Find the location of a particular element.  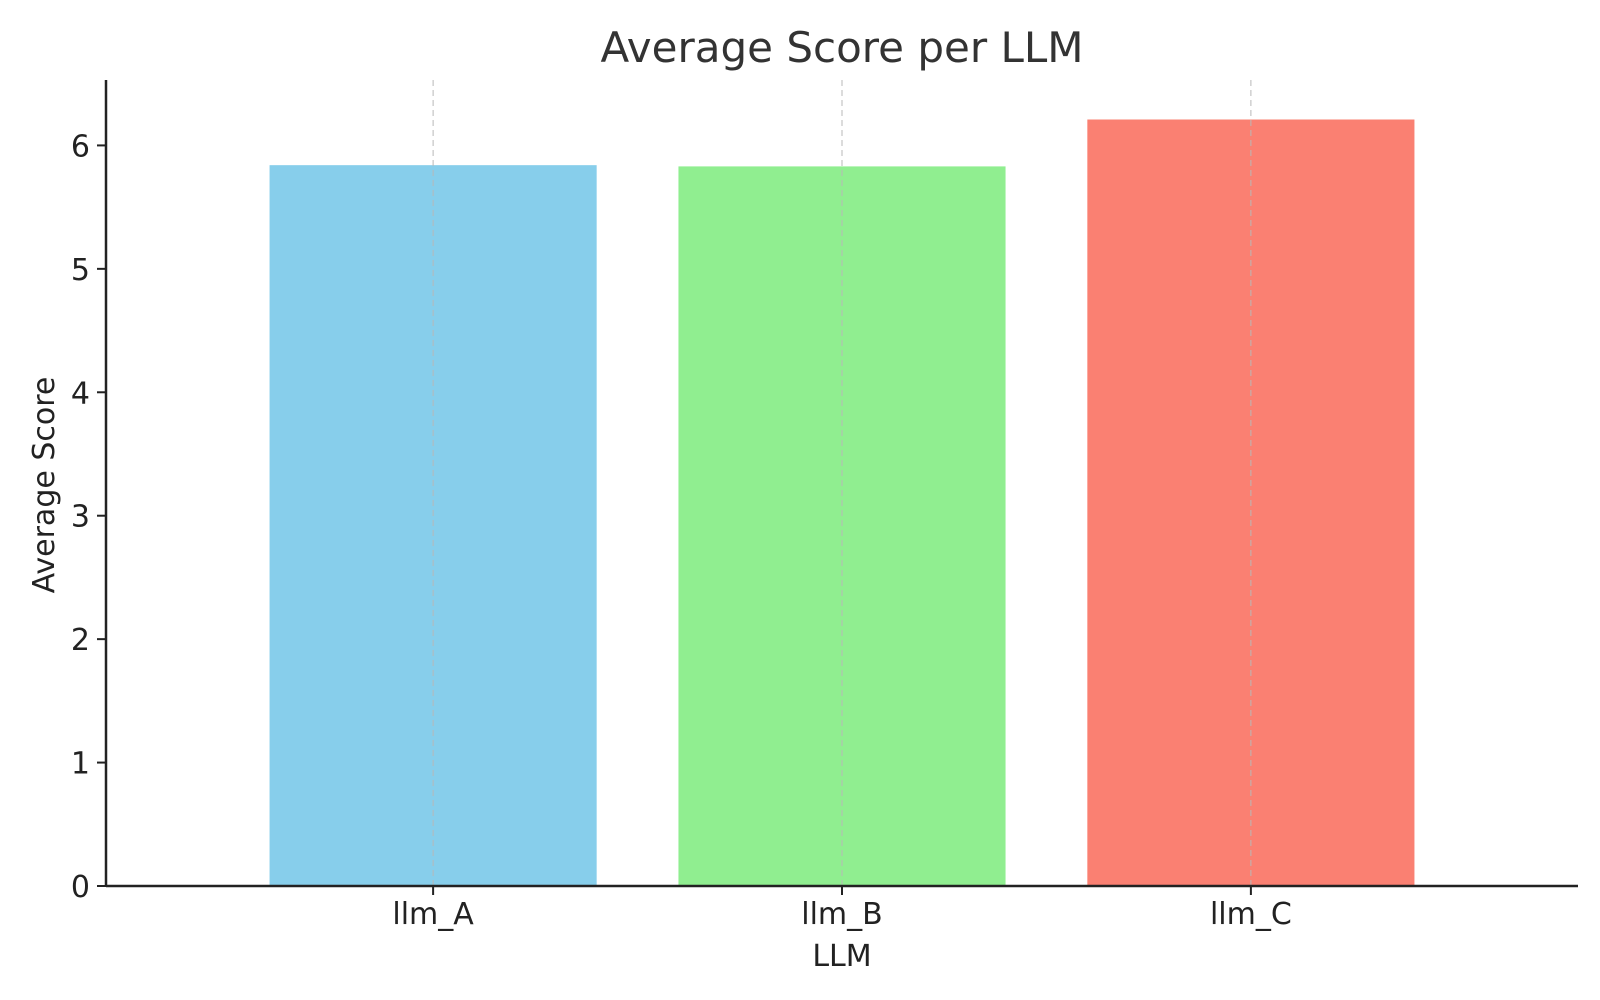

y-ticks: 0 1 2 3 4 5 6 is located at coordinates (88, 517).